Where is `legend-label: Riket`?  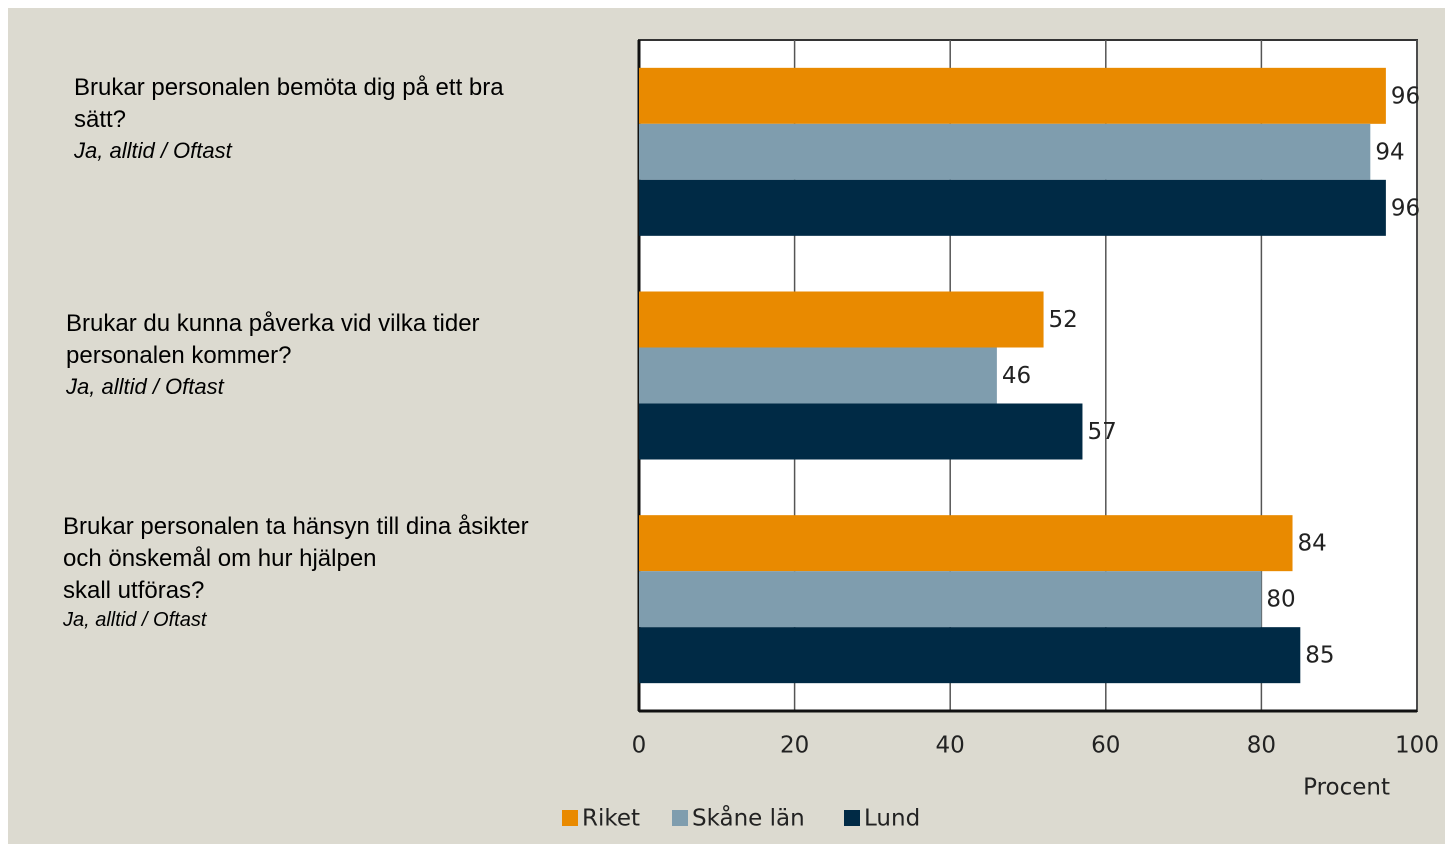 legend-label: Riket is located at coordinates (611, 819).